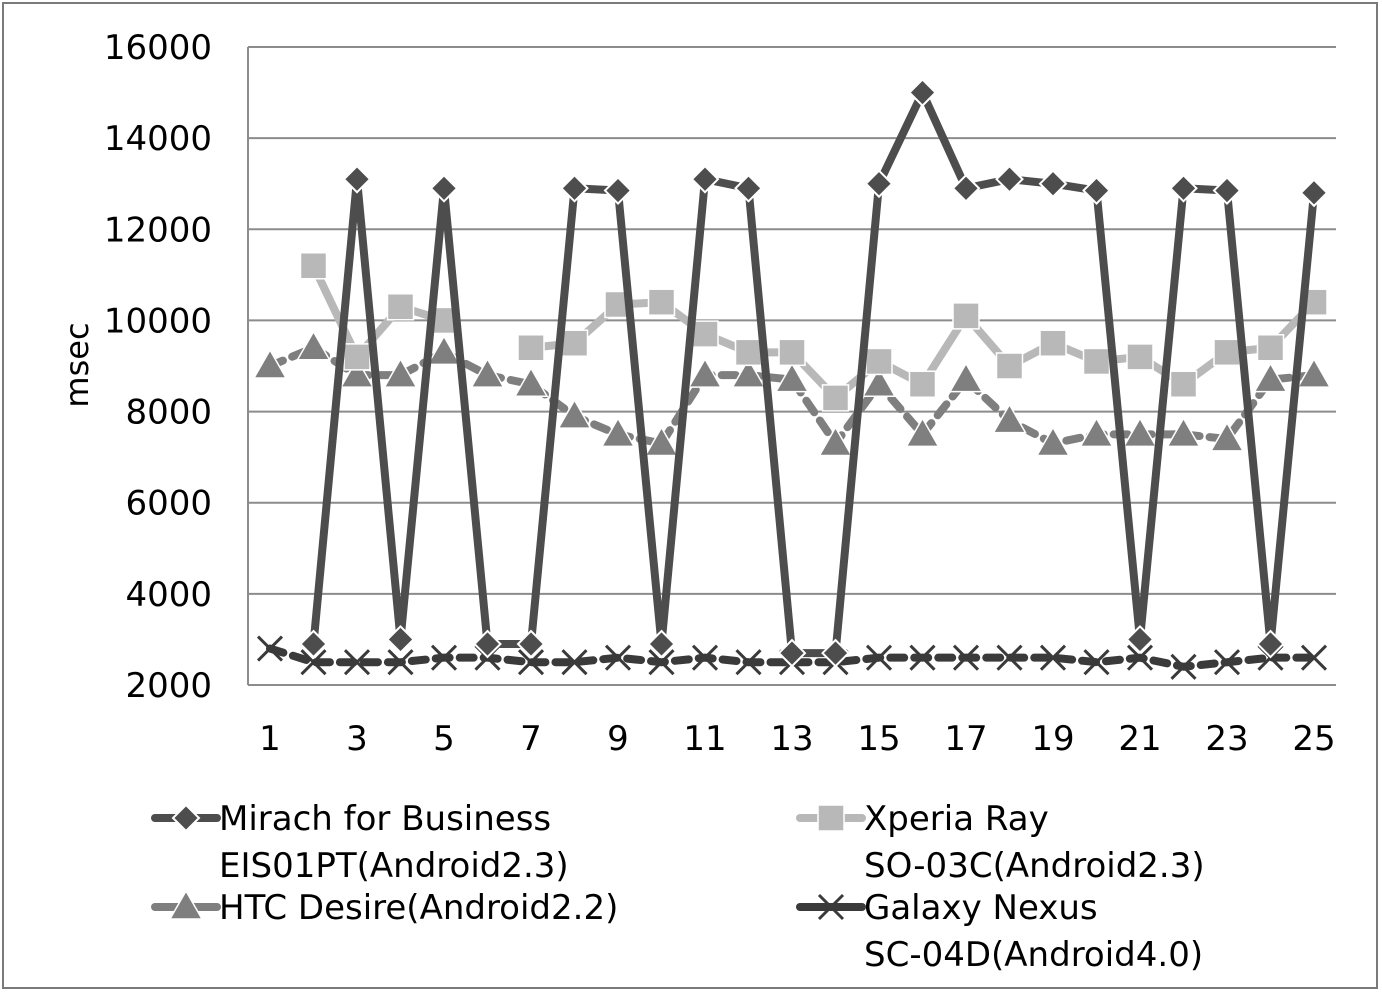 The image size is (1382, 993). Describe the element at coordinates (168, 504) in the screenshot. I see `y-tick-label: 6000` at that location.